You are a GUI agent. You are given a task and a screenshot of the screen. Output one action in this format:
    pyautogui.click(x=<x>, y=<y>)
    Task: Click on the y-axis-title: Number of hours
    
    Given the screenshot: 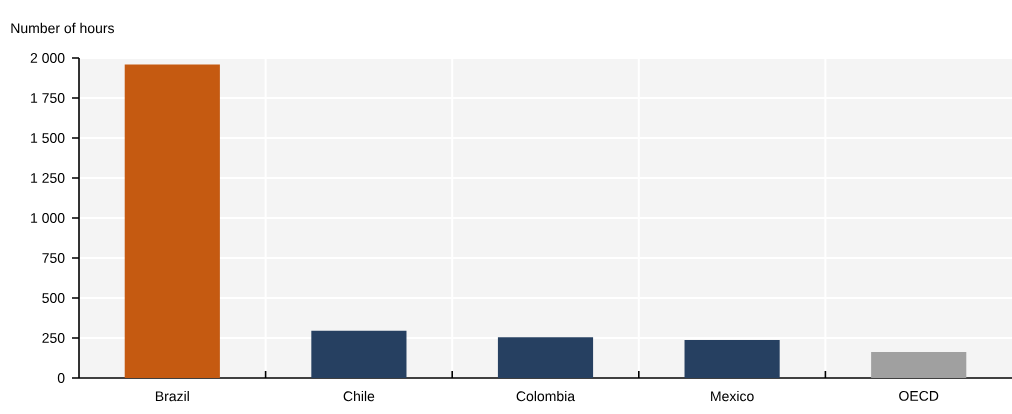 What is the action you would take?
    pyautogui.click(x=62, y=28)
    